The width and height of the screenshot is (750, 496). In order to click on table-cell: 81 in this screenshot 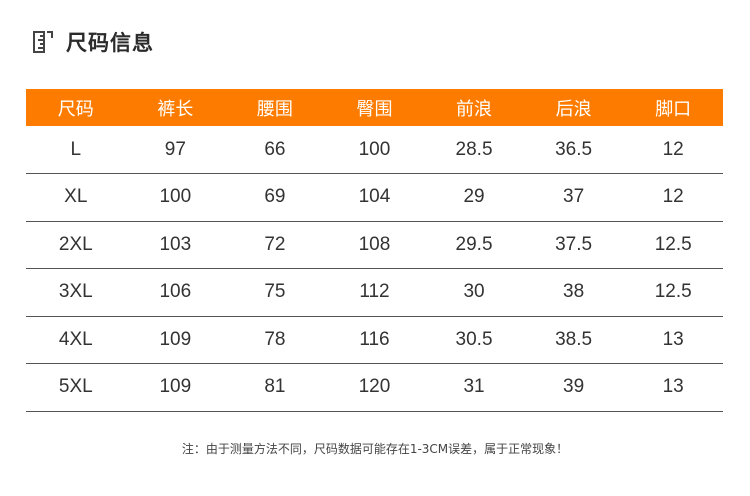, I will do `click(275, 387)`.